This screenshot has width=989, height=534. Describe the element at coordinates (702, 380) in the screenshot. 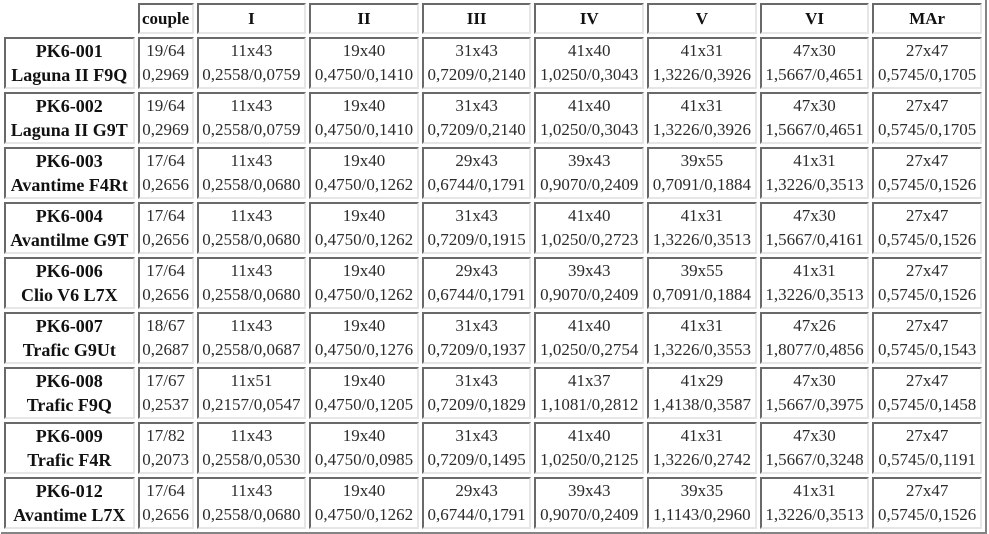

I see `ratio-teeth: 41x29` at that location.